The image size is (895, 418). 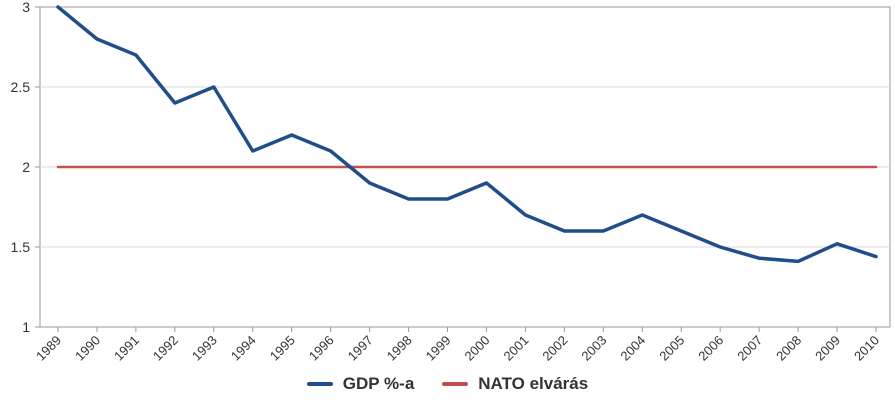 What do you see at coordinates (455, 384) in the screenshot?
I see `legend-swatch-nato` at bounding box center [455, 384].